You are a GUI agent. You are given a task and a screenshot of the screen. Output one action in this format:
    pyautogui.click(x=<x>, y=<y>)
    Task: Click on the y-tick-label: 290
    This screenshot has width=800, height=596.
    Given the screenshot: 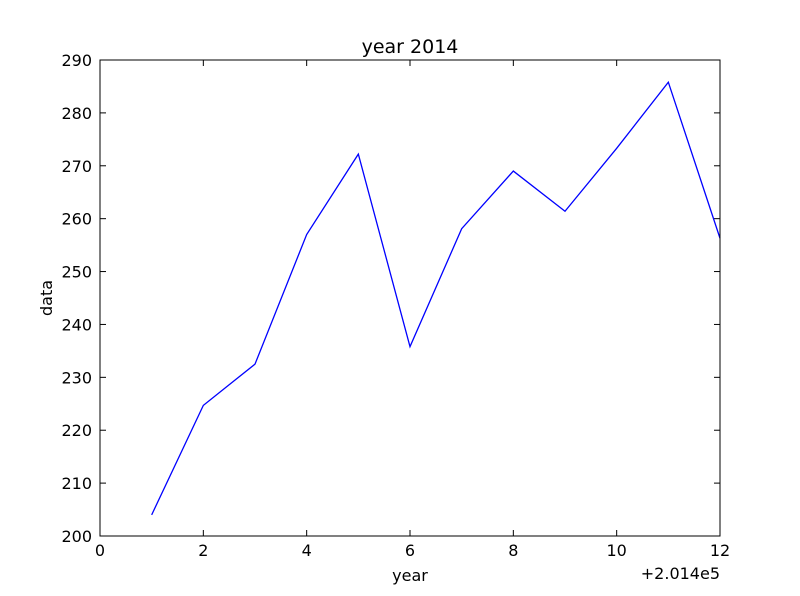 What is the action you would take?
    pyautogui.click(x=76, y=60)
    